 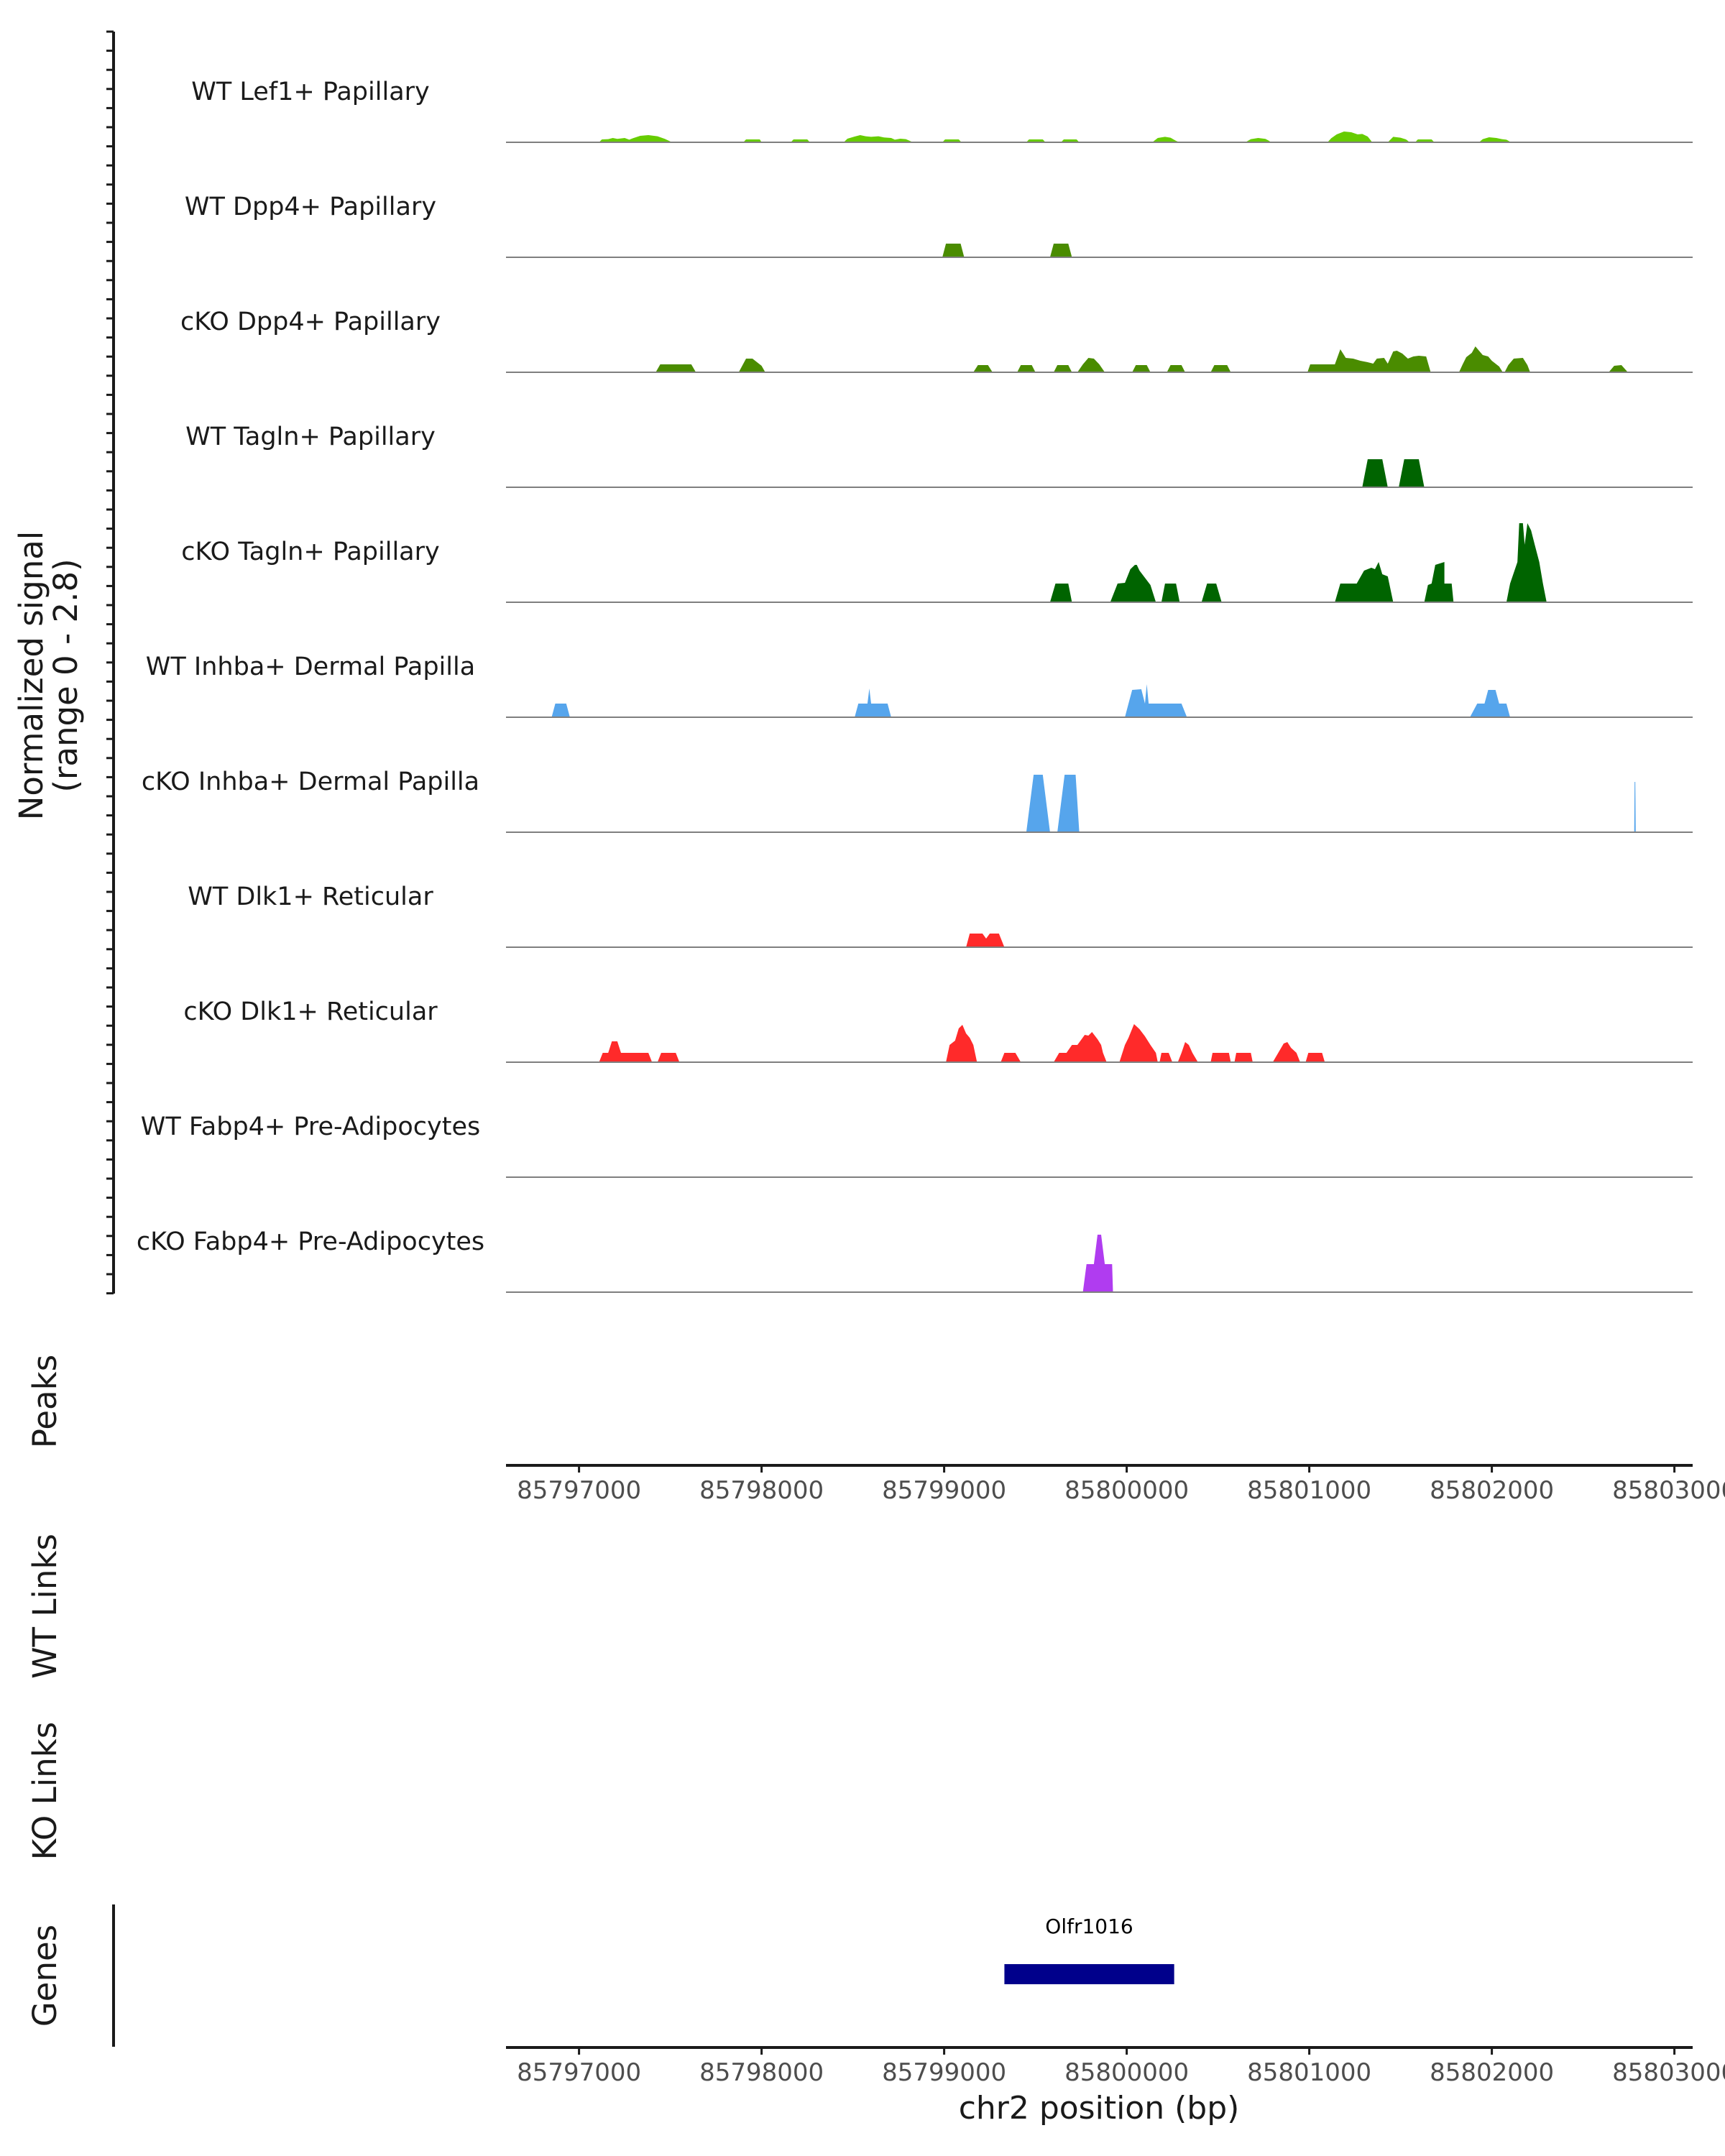 What do you see at coordinates (937, 563) in the screenshot?
I see `track: cKO Tagln+ Papillary` at bounding box center [937, 563].